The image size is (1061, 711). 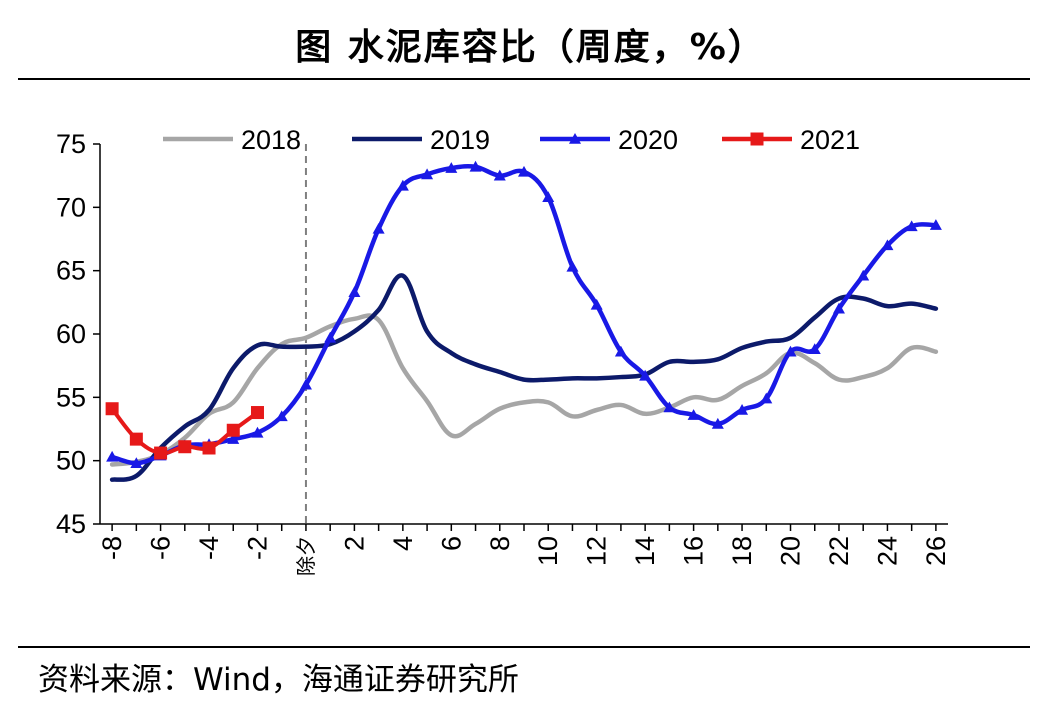 I want to click on x-tick-label: 20, so click(x=791, y=551).